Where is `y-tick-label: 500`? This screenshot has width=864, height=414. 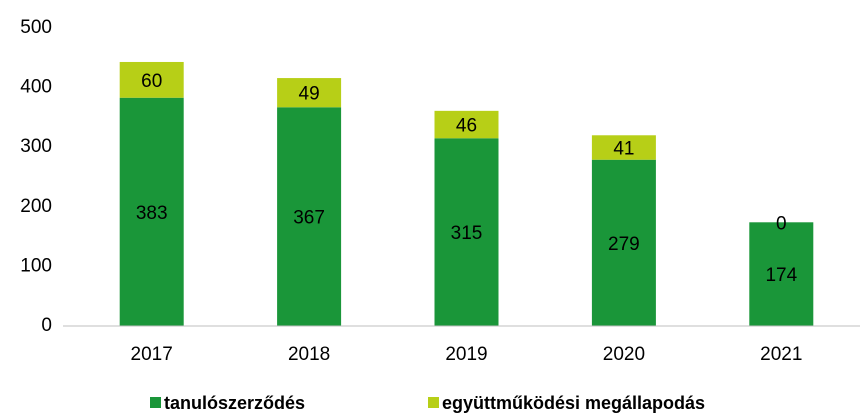
y-tick-label: 500 is located at coordinates (36, 27).